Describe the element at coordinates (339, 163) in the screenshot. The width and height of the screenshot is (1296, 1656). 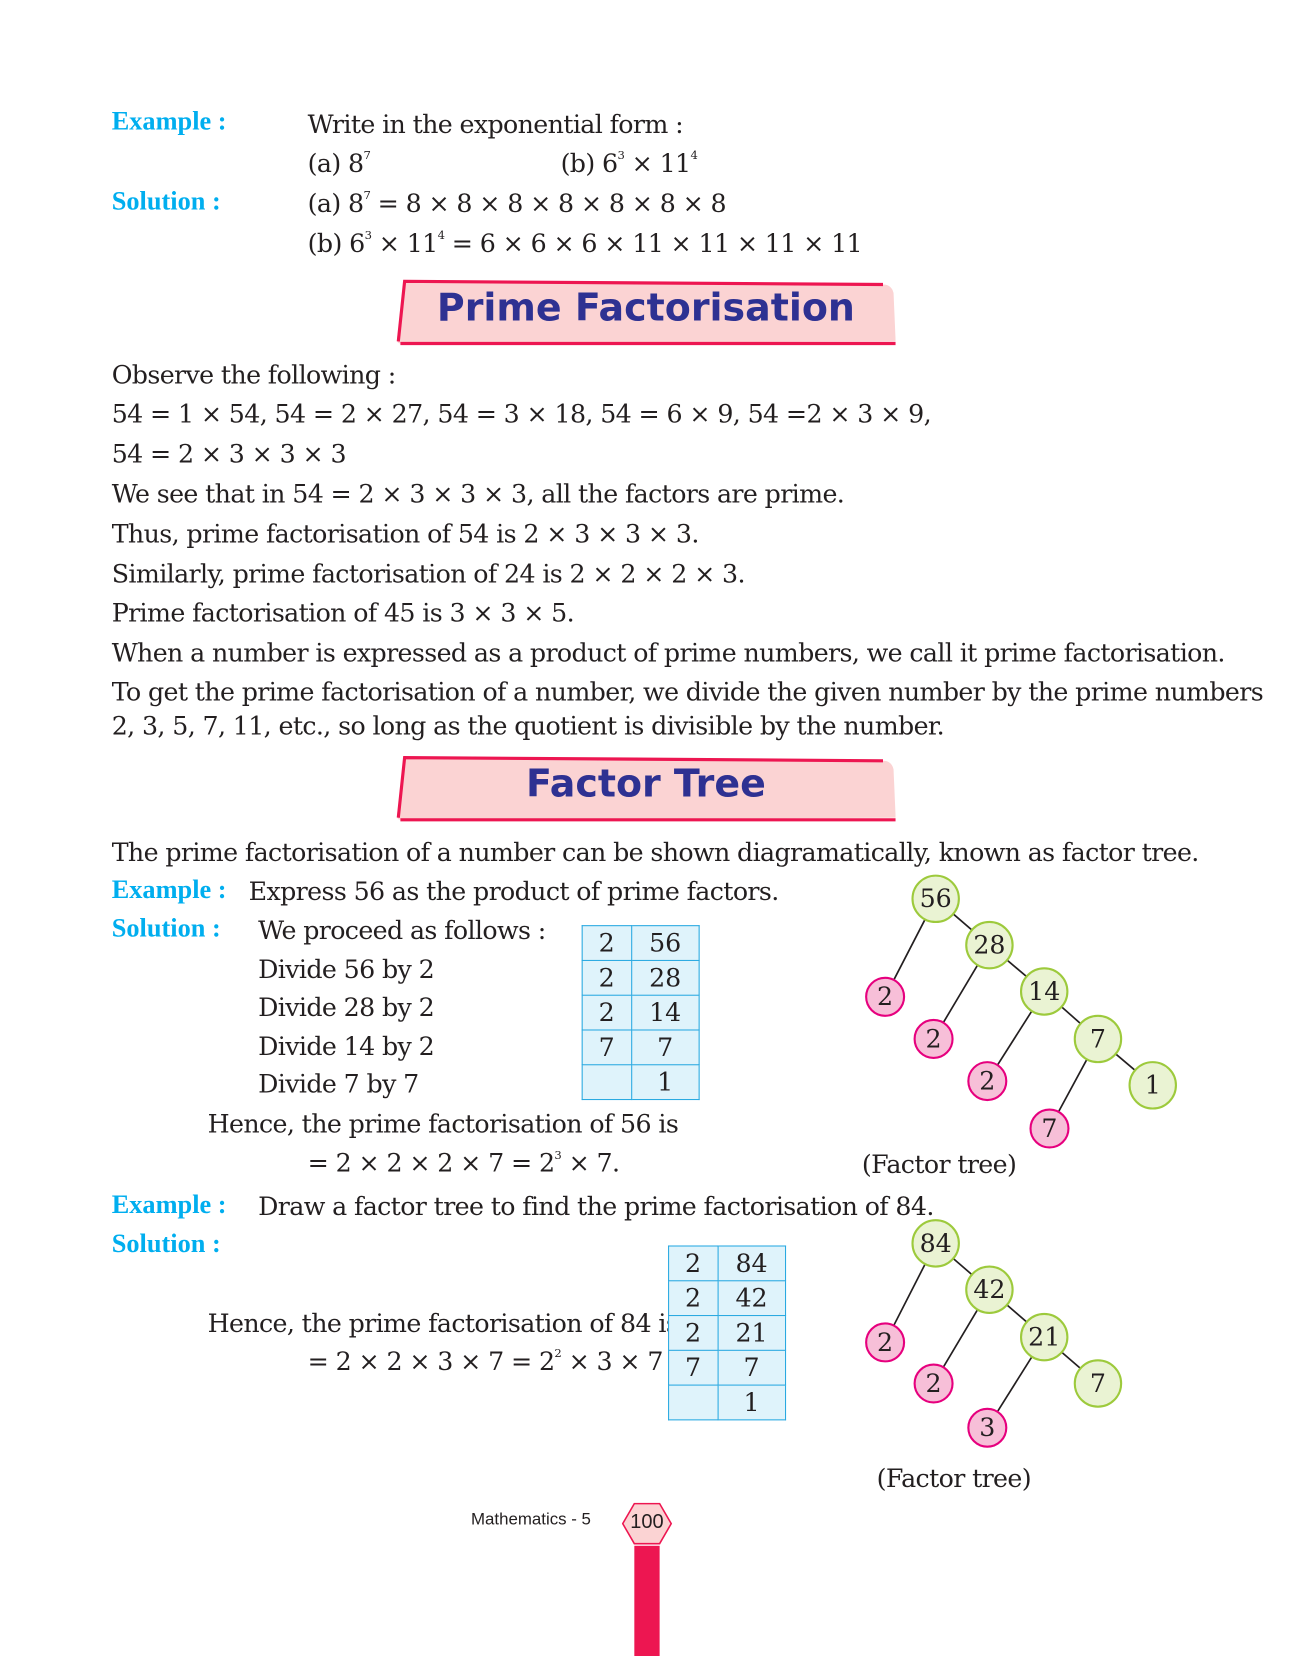
I see `part-a: (a) 87` at that location.